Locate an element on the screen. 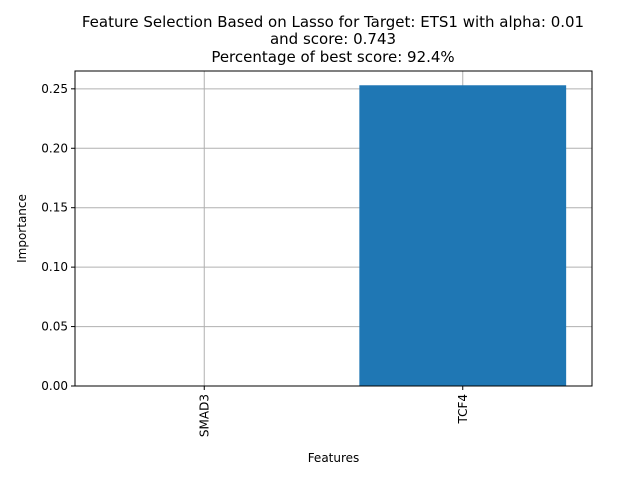  x-axis-ticks: SMAD3 TCF4 is located at coordinates (333, 411).